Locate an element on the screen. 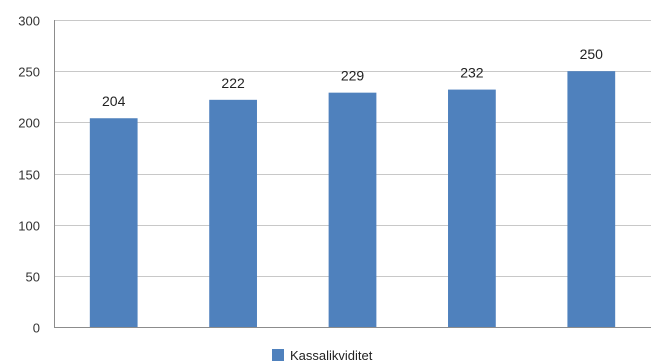  y-tick-label: 200 is located at coordinates (29, 123).